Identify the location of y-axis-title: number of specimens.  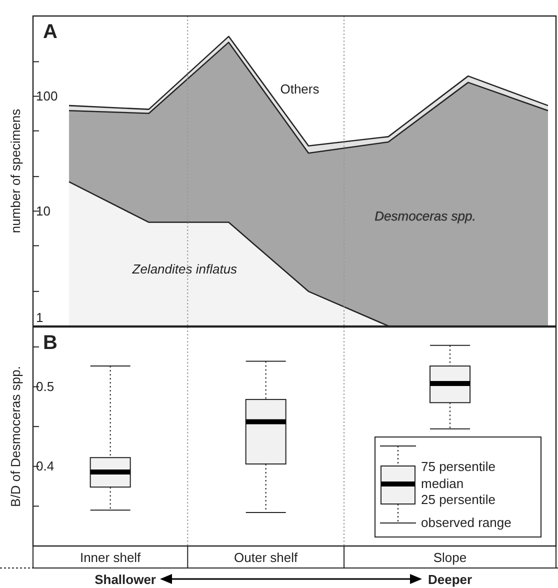
(15, 171).